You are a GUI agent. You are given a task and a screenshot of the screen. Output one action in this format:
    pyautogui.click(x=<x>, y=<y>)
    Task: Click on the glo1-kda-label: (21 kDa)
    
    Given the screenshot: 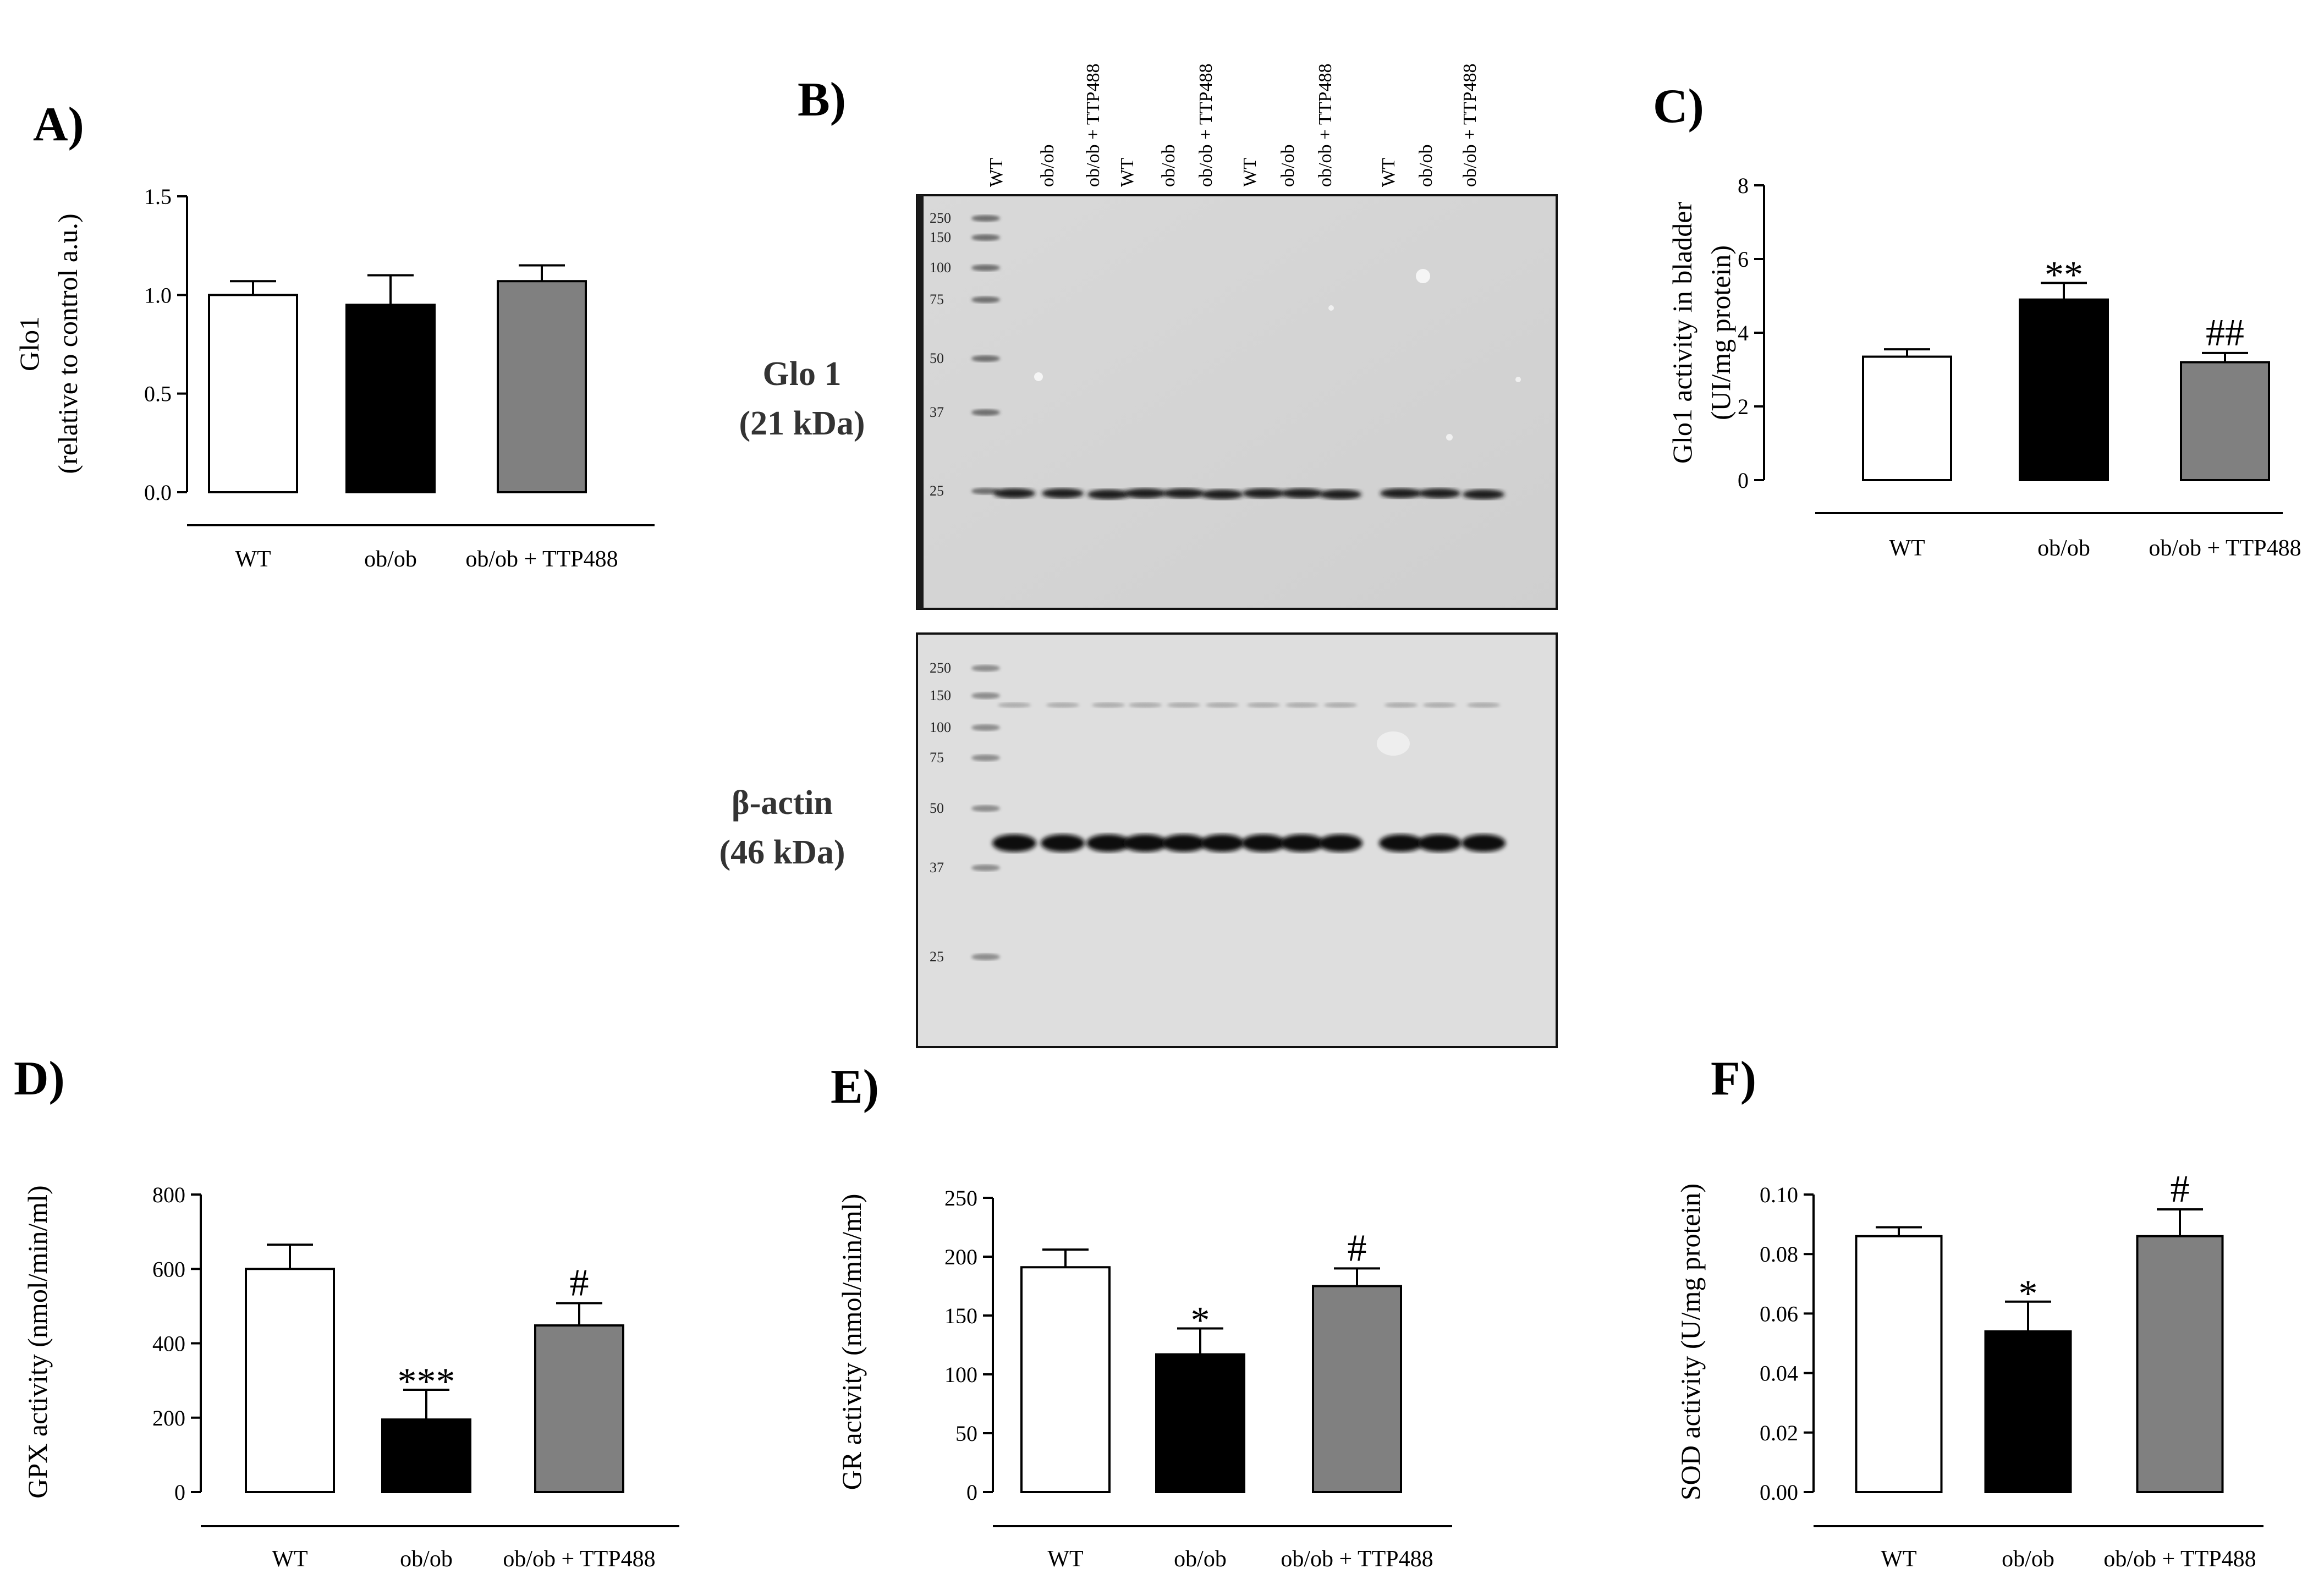 What is the action you would take?
    pyautogui.click(x=802, y=423)
    